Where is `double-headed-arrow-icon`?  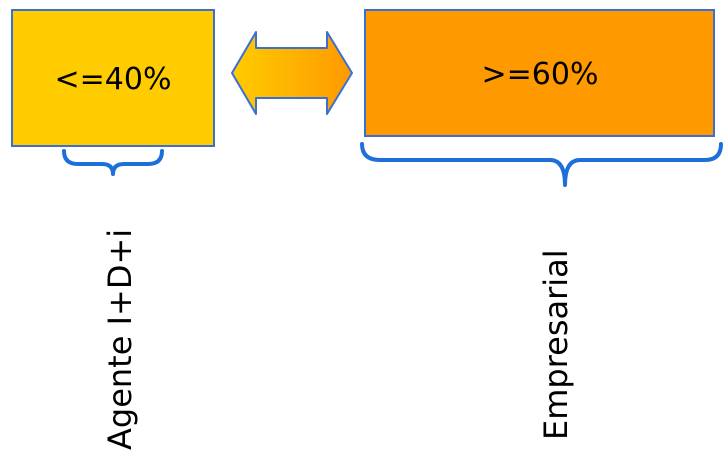 double-headed-arrow-icon is located at coordinates (292, 73).